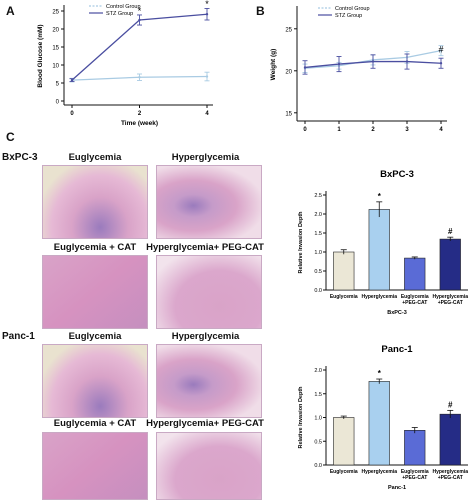 The height and width of the screenshot is (500, 474). I want to click on micrograph-panc1-euglycemia-cat, so click(95, 466).